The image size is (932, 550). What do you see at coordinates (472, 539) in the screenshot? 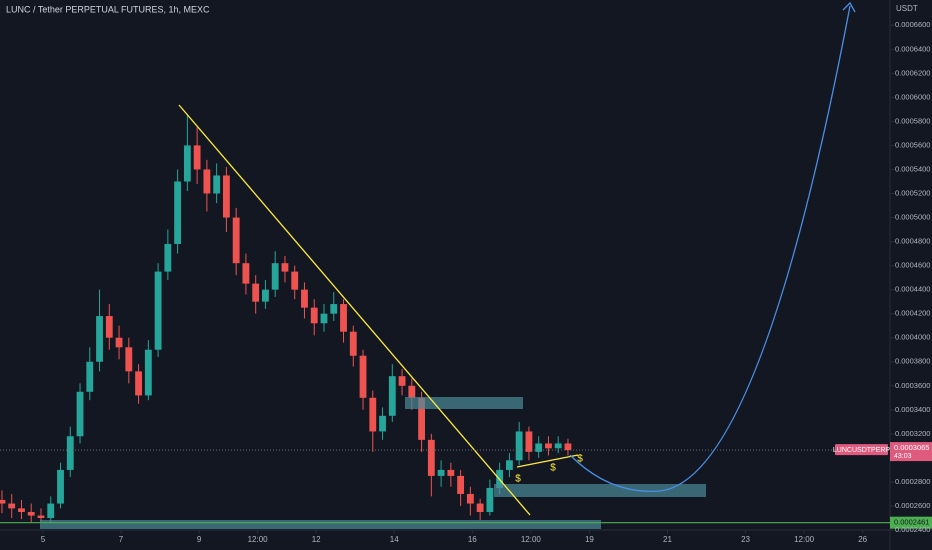
I see `x-tick-label: 16` at bounding box center [472, 539].